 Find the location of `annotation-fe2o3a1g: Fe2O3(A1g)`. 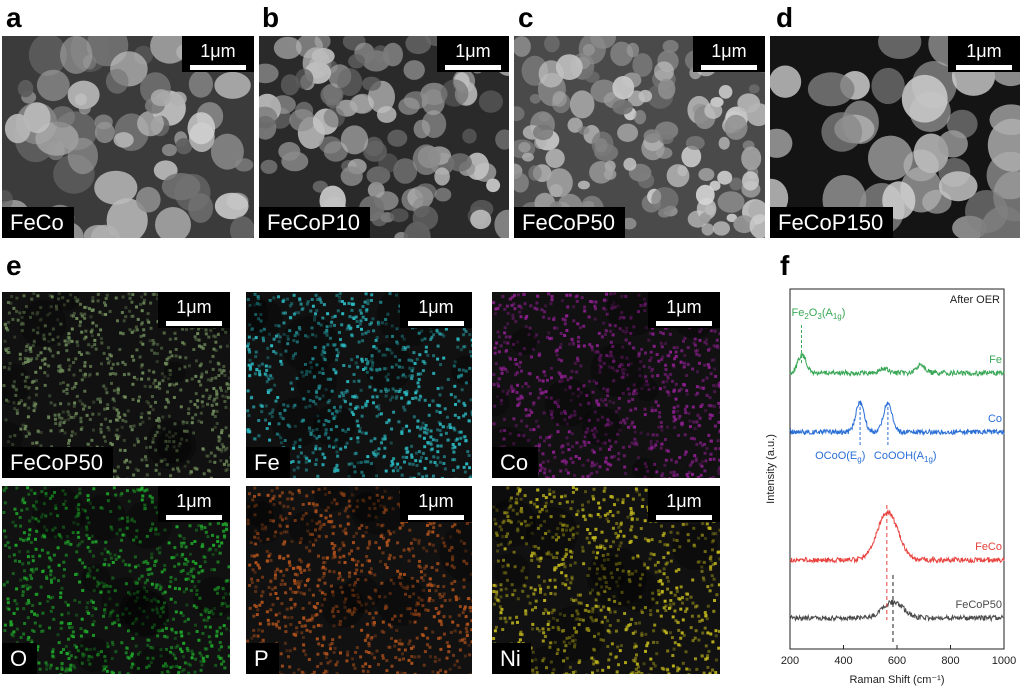

annotation-fe2o3a1g: Fe2O3(A1g) is located at coordinates (819, 314).